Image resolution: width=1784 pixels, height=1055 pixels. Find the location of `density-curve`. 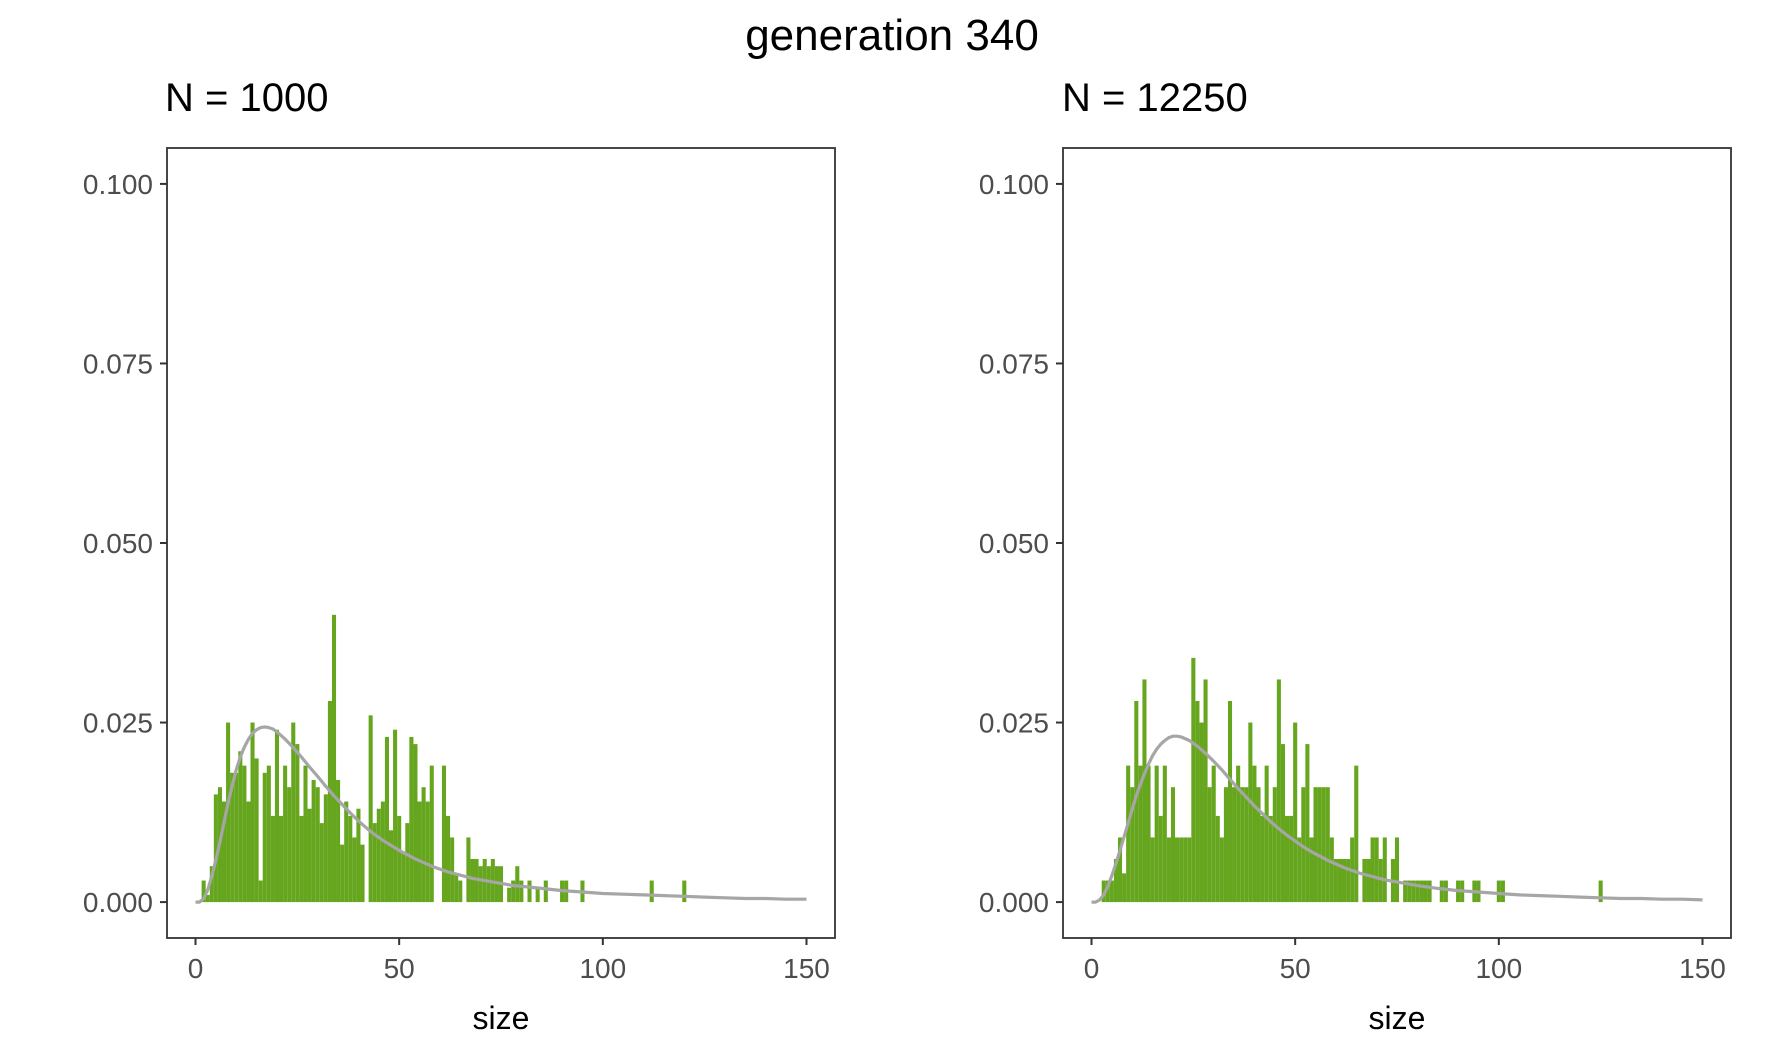

density-curve is located at coordinates (1397, 819).